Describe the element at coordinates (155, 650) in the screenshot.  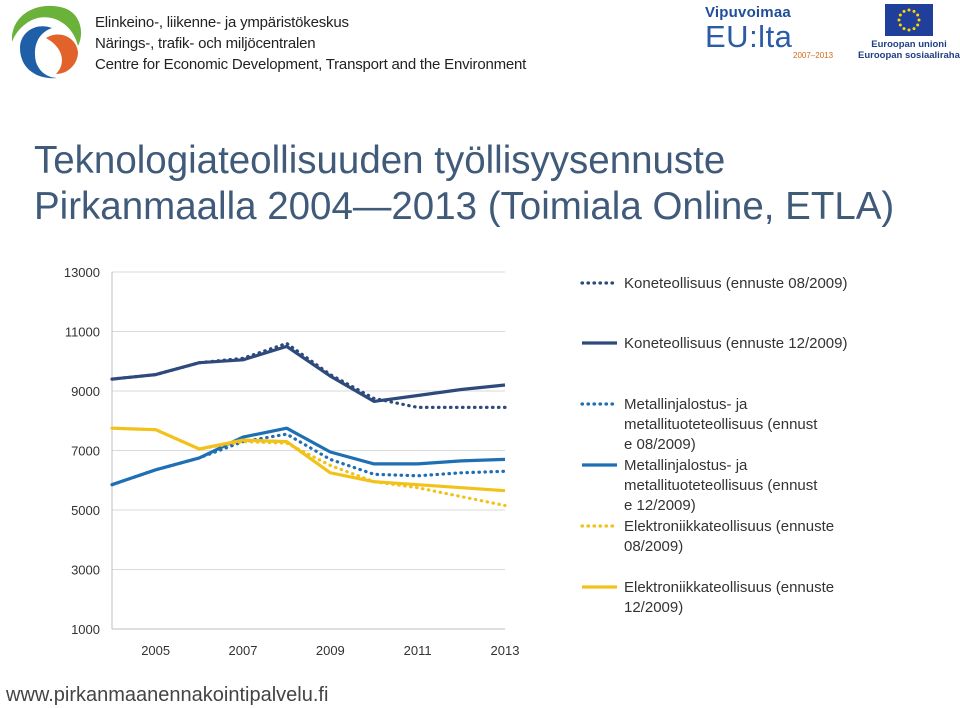
I see `x-tick-label: 2005` at that location.